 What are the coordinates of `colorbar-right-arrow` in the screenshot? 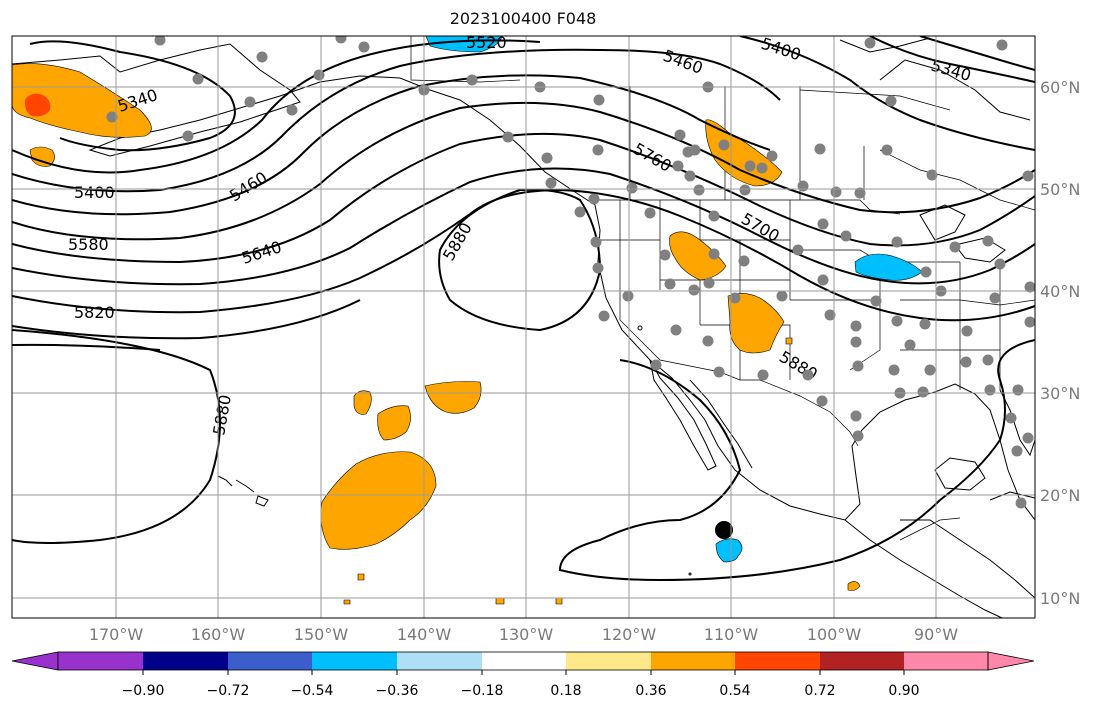 It's located at (1011, 661).